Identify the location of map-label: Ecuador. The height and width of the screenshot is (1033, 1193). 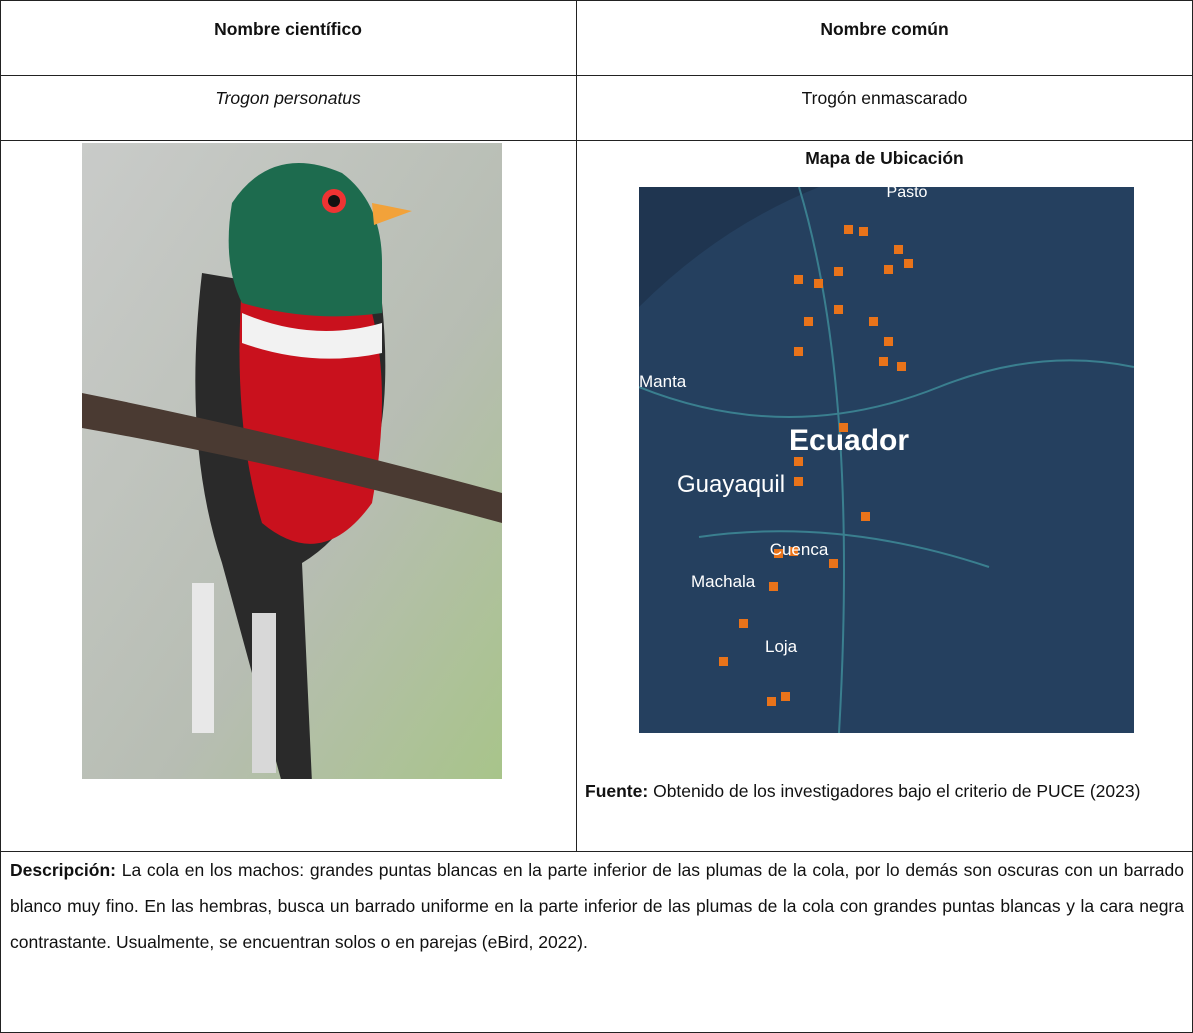
(849, 440).